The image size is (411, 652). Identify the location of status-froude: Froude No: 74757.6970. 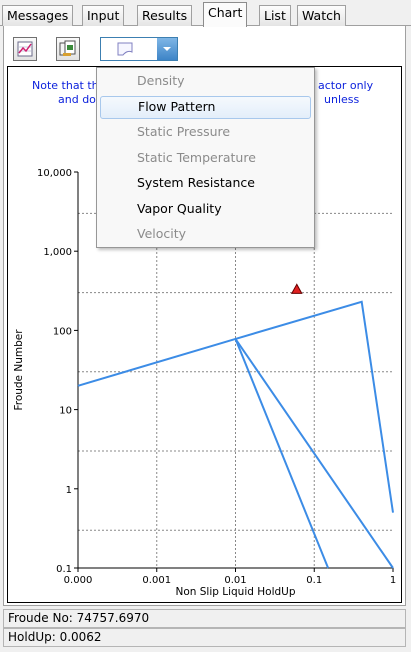
(204, 618).